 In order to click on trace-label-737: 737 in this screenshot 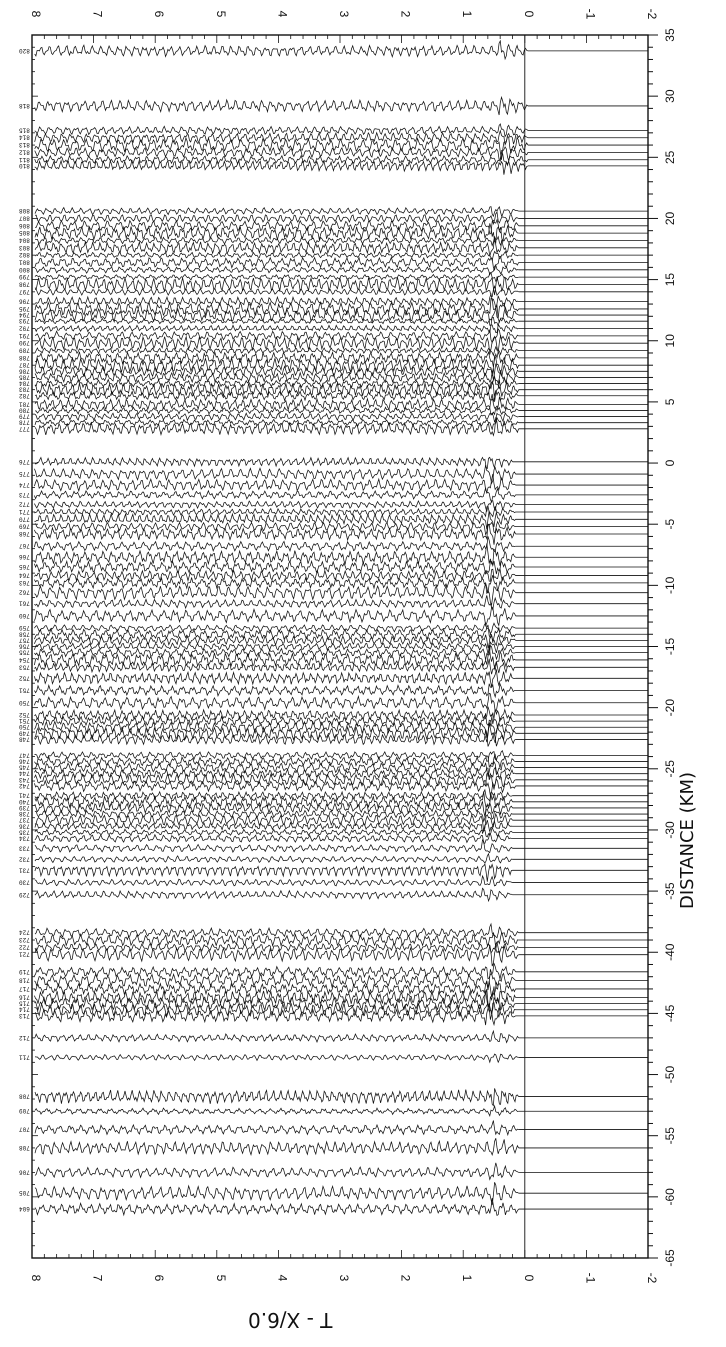, I will do `click(24, 819)`.